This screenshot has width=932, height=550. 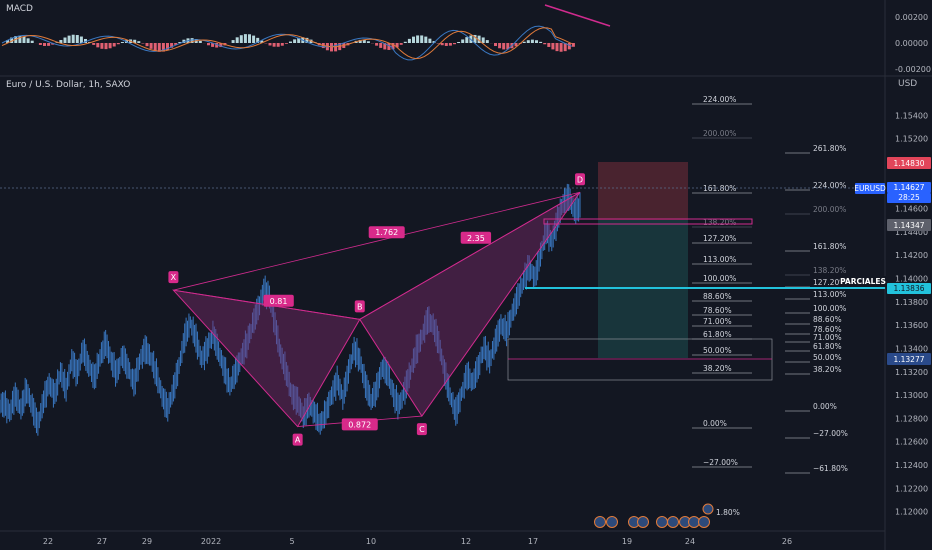 I want to click on ratio-label: 2.35, so click(x=476, y=238).